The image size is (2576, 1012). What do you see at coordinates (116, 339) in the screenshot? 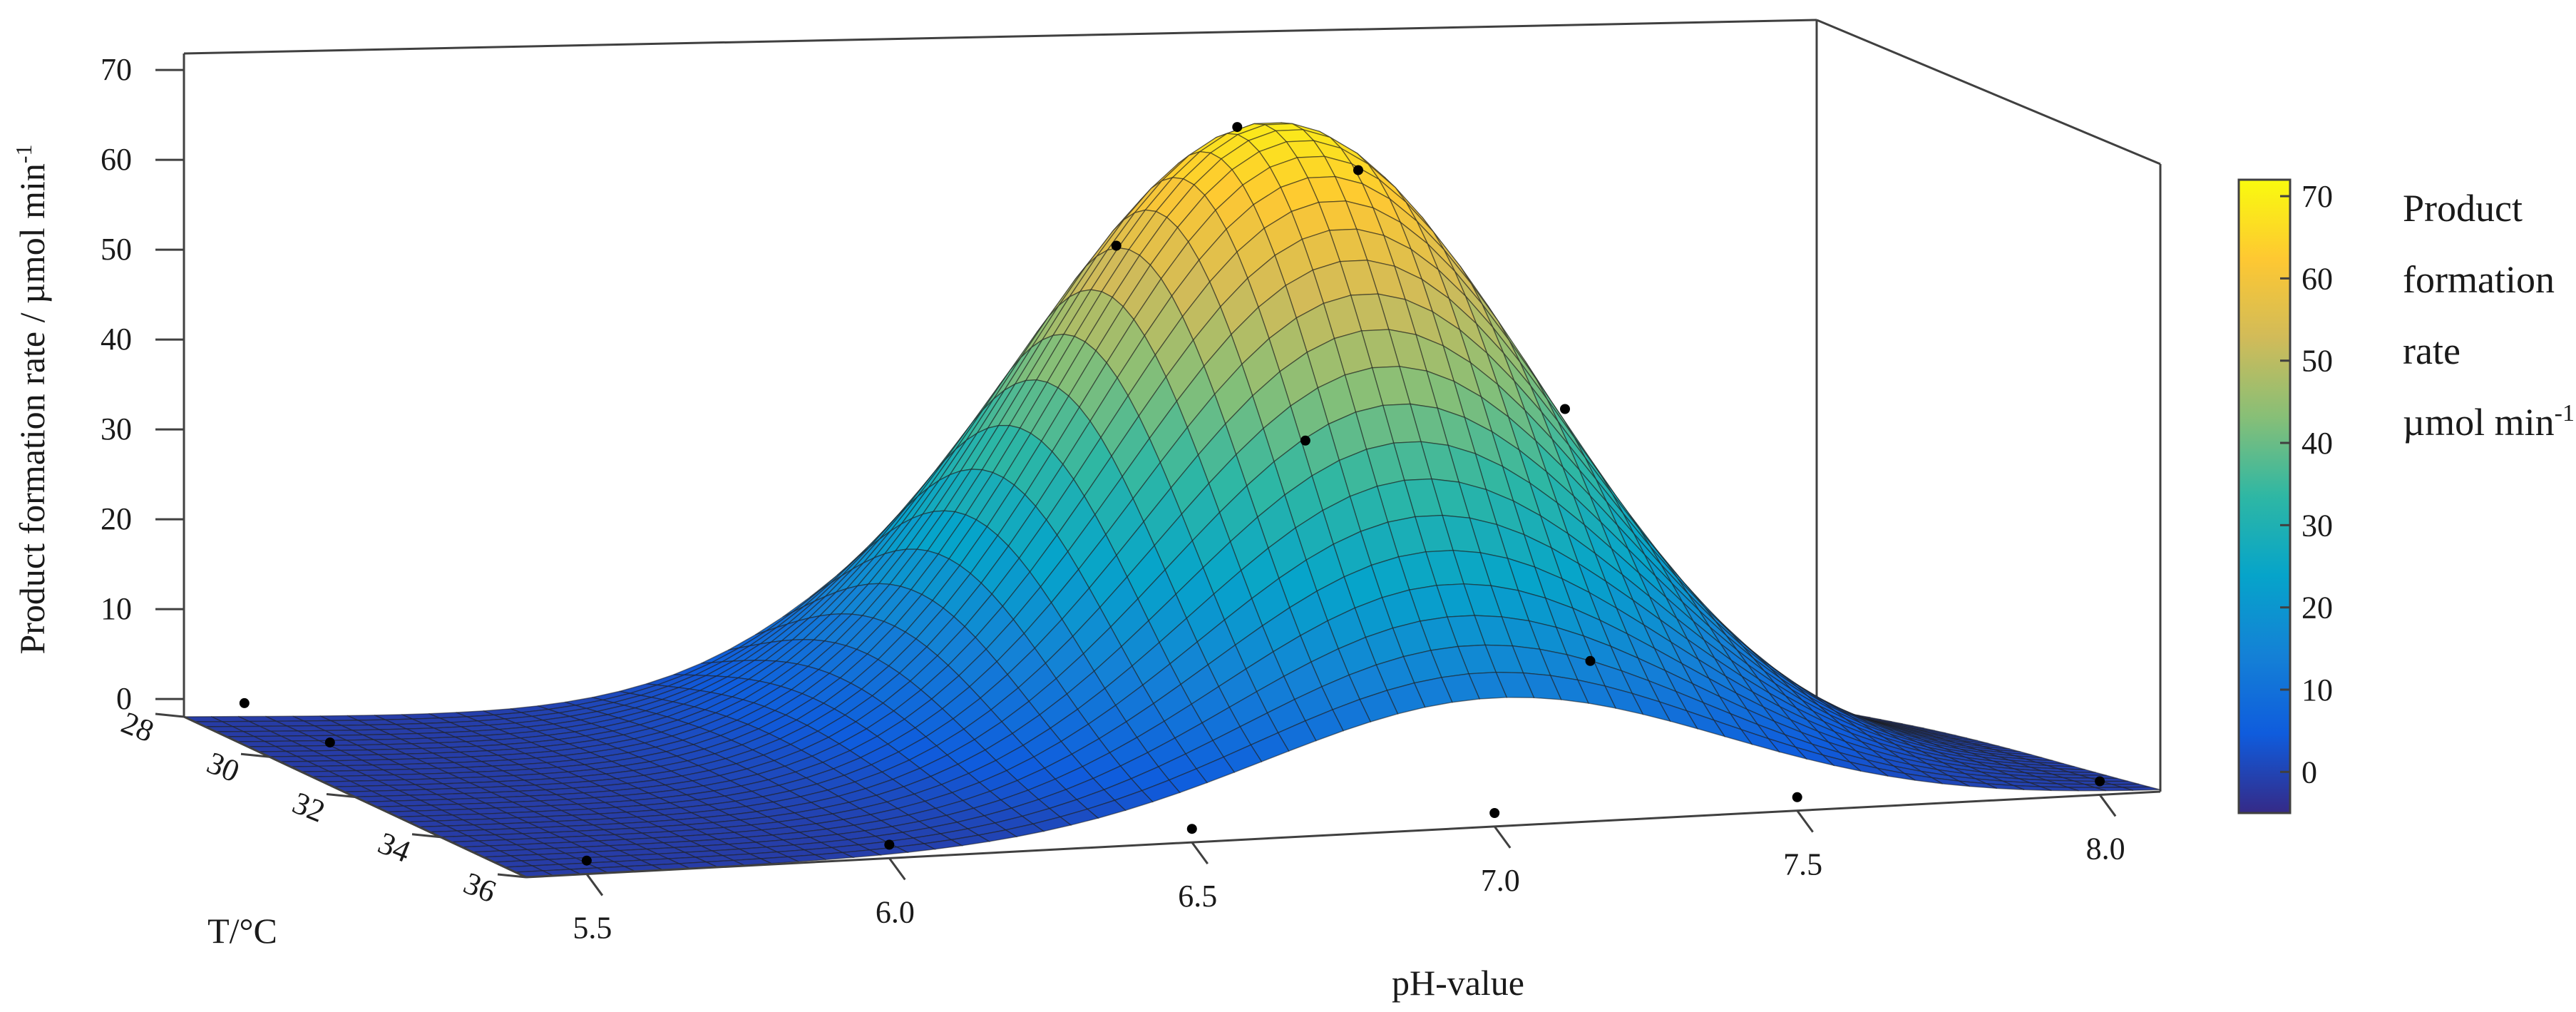
I see `z-tick-label: 40` at bounding box center [116, 339].